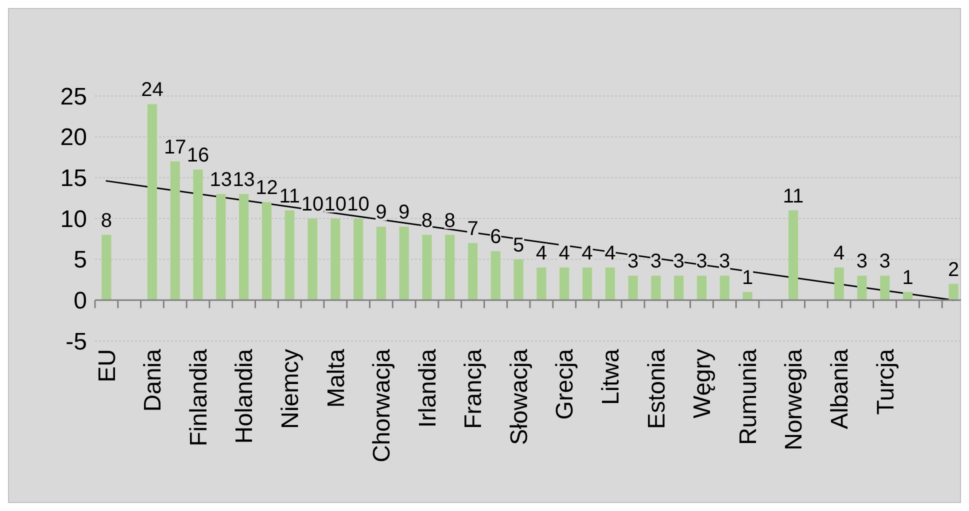  Describe the element at coordinates (496, 237) in the screenshot. I see `data-label: 6` at that location.